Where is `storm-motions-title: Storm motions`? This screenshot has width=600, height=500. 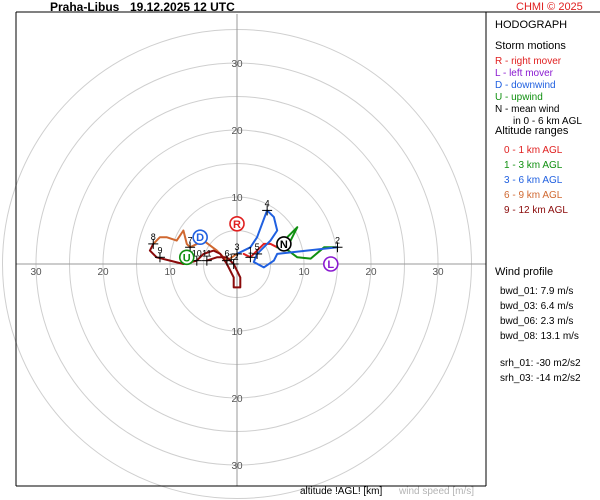 storm-motions-title: Storm motions is located at coordinates (530, 46).